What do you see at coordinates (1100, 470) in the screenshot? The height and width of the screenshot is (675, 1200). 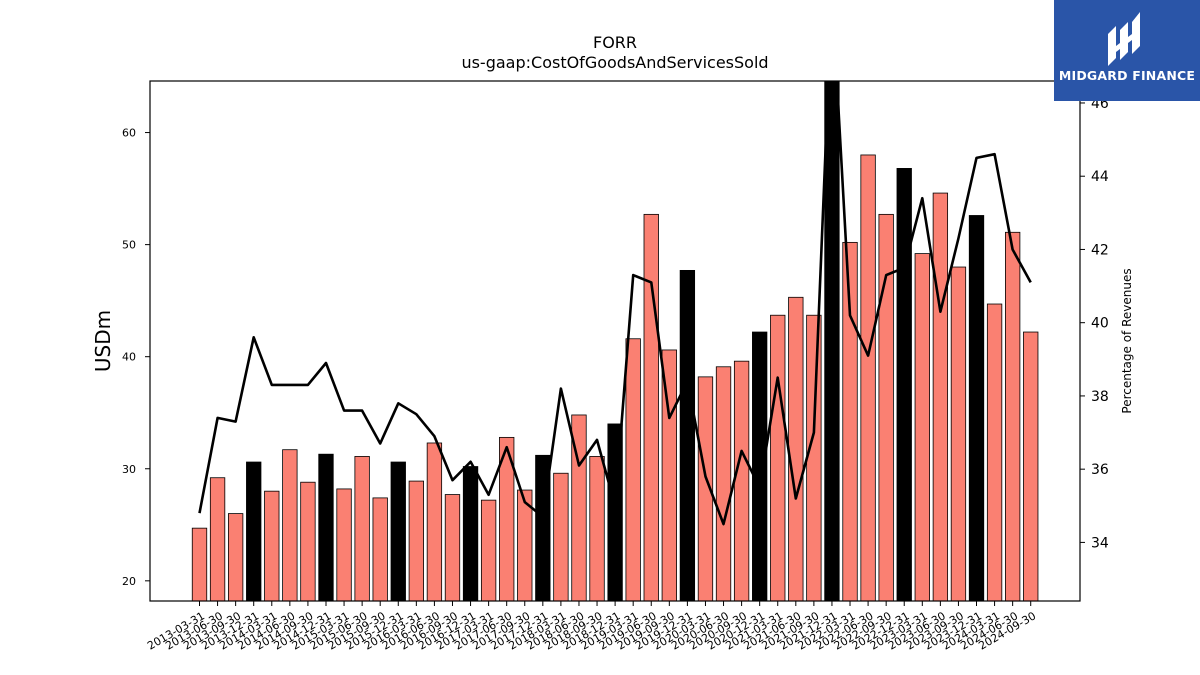 I see `y2-tick-label: 36` at bounding box center [1100, 470].